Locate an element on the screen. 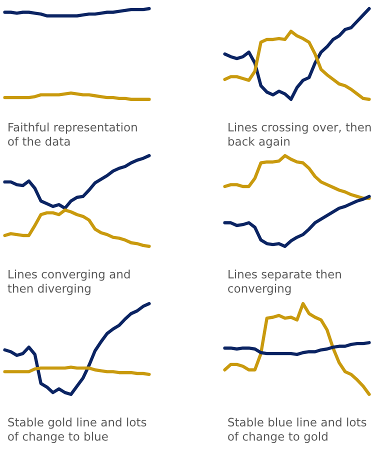 The height and width of the screenshot is (455, 381). text: Stable blue line and lots of change to gold is located at coordinates (297, 430).